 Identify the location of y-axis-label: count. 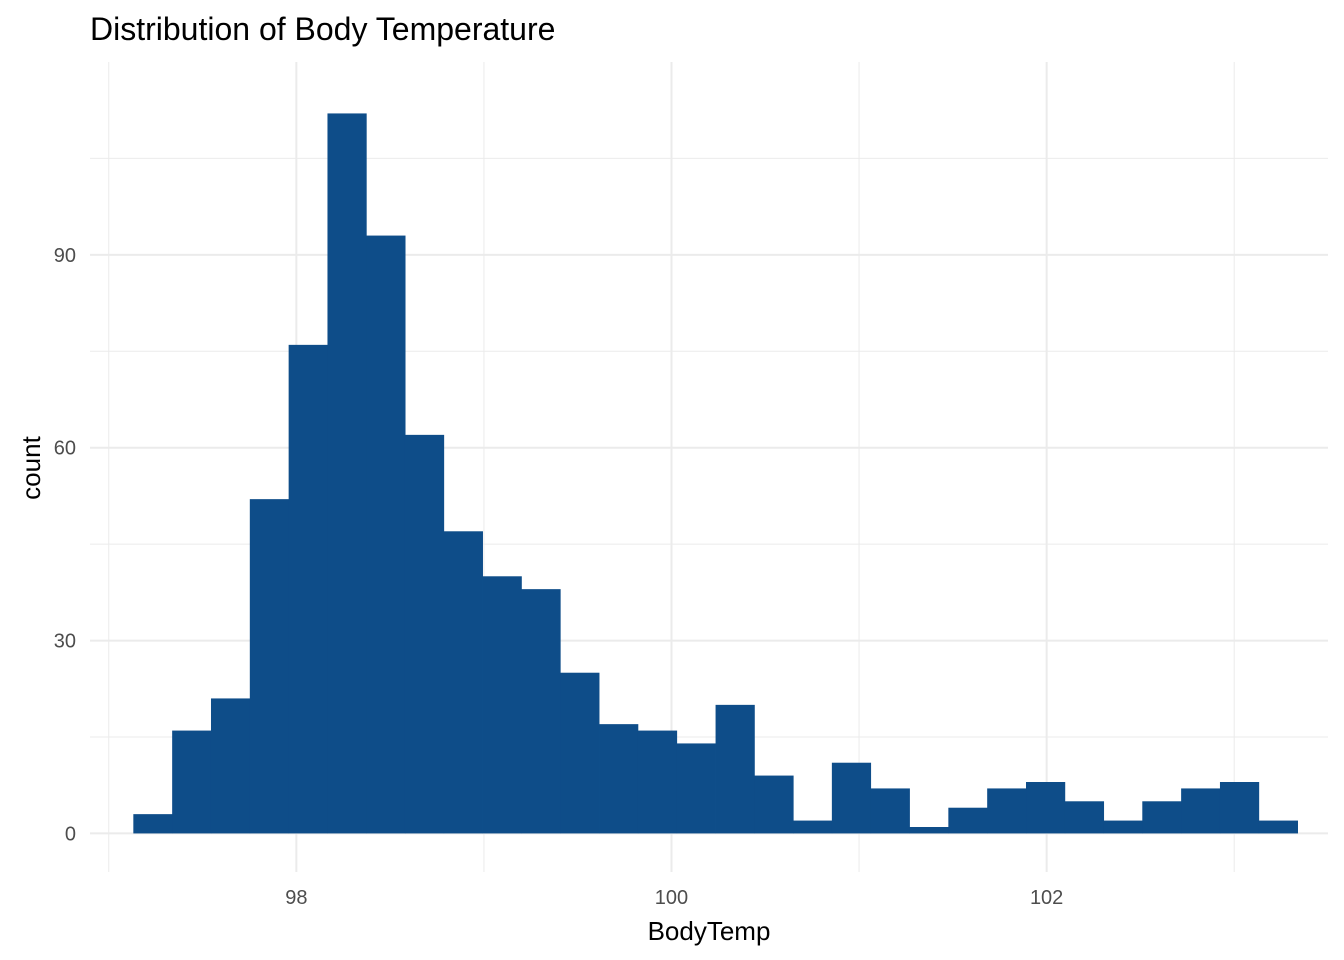
(31, 467).